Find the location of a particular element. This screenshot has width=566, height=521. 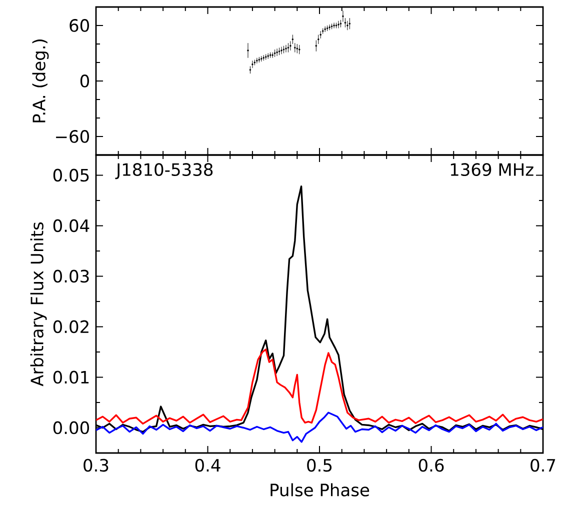

y-tick-label: 0.04 is located at coordinates (71, 225).